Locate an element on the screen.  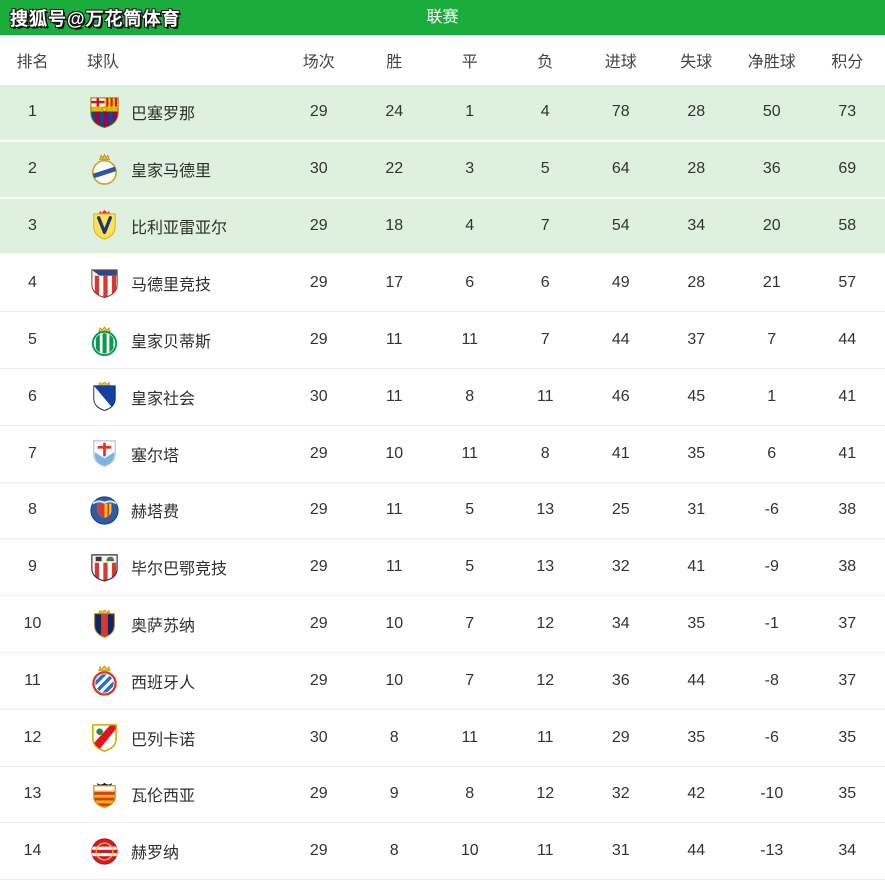
goal-diff-cell: -13 is located at coordinates (772, 851).